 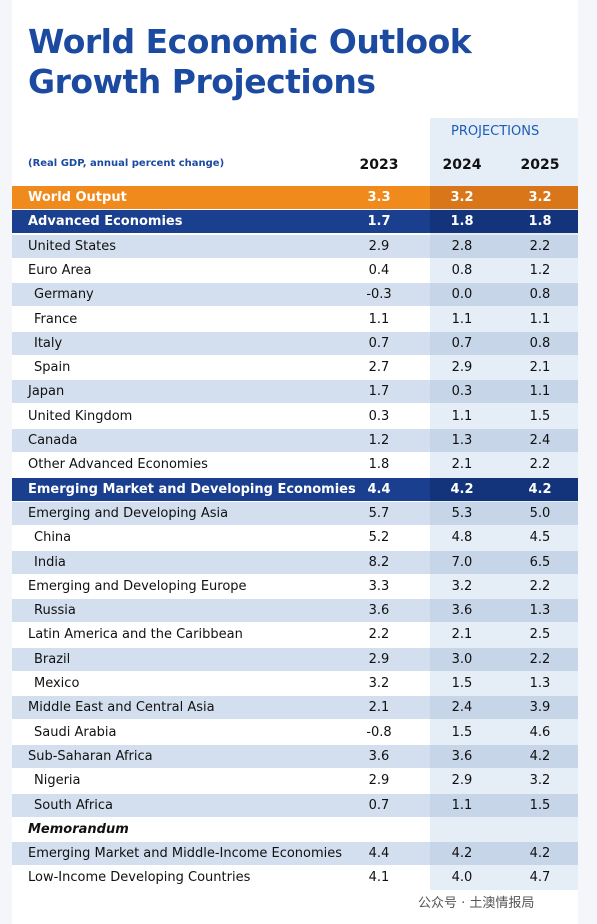 I want to click on table-row: Saudi Arabia -0.8 1.5 4.6, so click(x=295, y=732).